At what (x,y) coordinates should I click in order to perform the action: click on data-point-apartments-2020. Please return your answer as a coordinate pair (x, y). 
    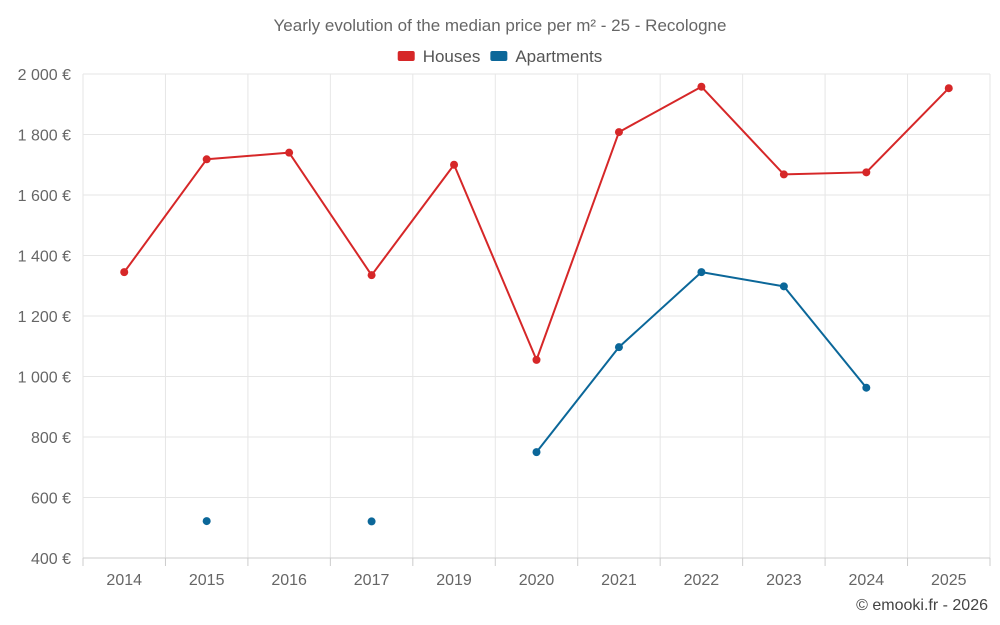
    Looking at the image, I should click on (536, 452).